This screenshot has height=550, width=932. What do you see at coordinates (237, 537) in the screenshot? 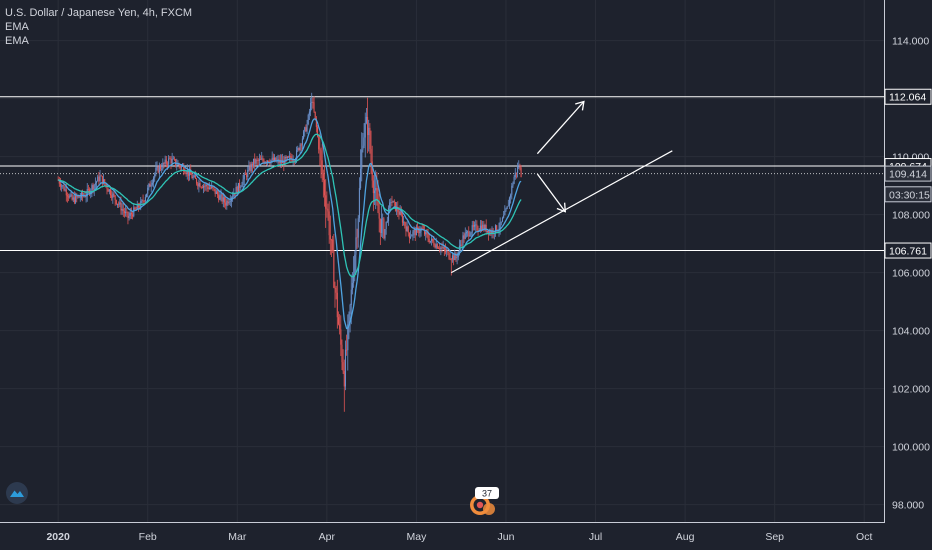
I see `x-tick-label: Mar` at bounding box center [237, 537].